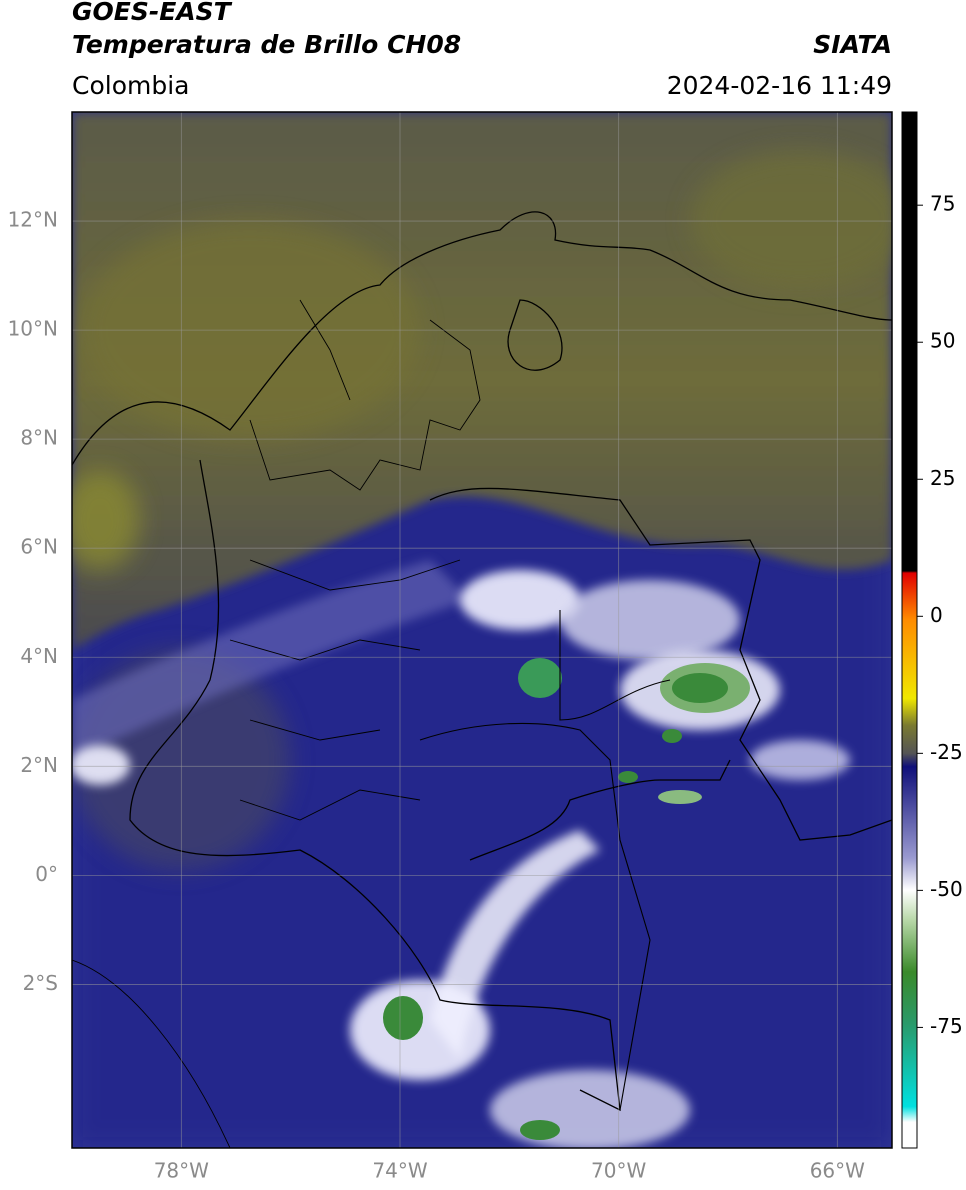 The width and height of the screenshot is (966, 1190). I want to click on colorbar-tick-label: 75, so click(942, 204).